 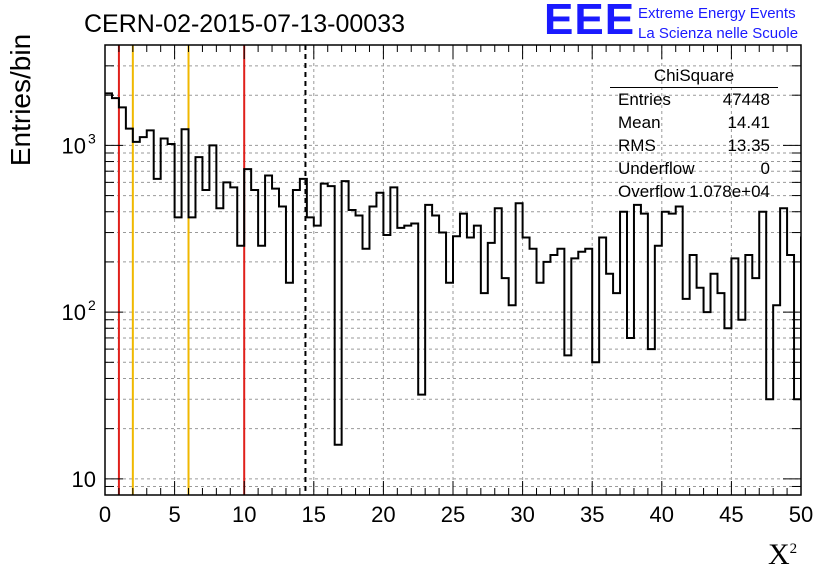 I want to click on stats-label: Mean, so click(x=639, y=122).